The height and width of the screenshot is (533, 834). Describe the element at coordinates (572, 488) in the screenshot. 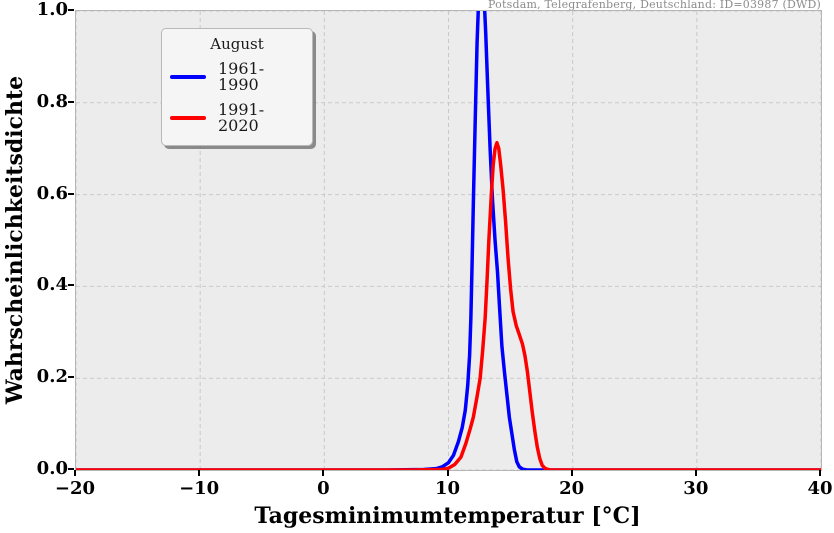

I see `x-tick-label: 20` at that location.